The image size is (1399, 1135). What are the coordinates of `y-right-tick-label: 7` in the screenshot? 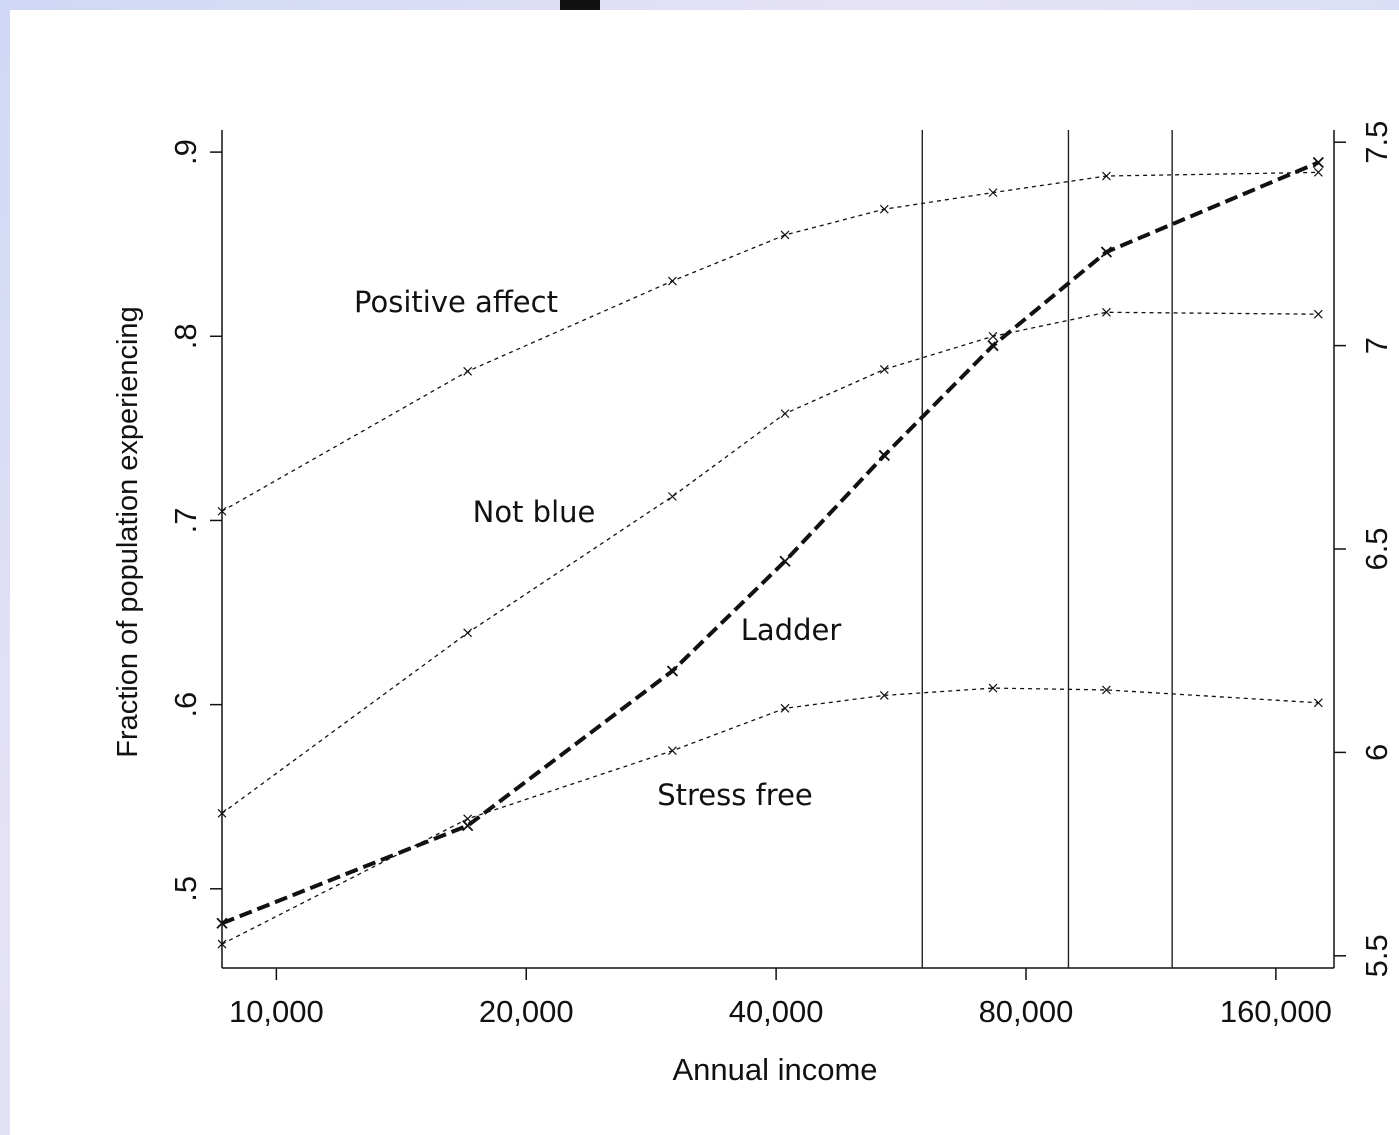 It's located at (1376, 345).